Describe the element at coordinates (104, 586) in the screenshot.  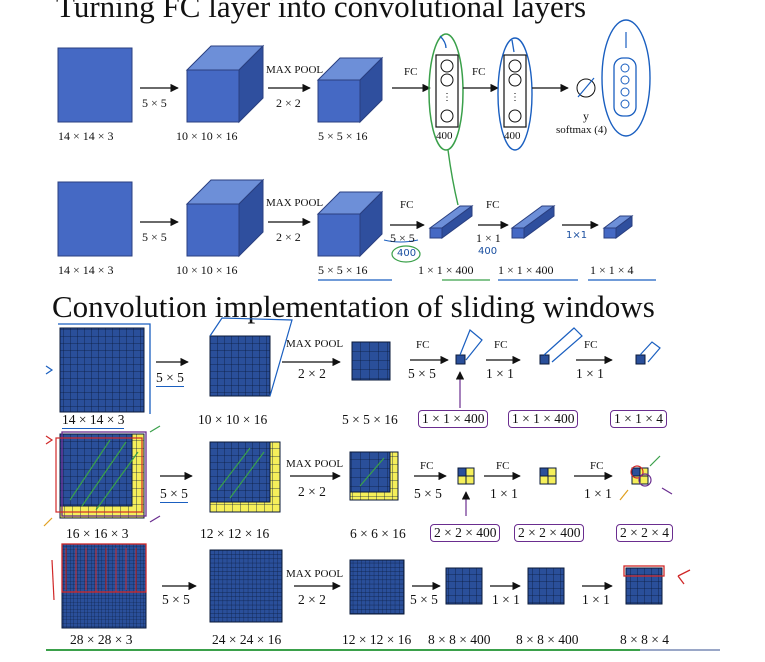
I see `row3-input-grid` at that location.